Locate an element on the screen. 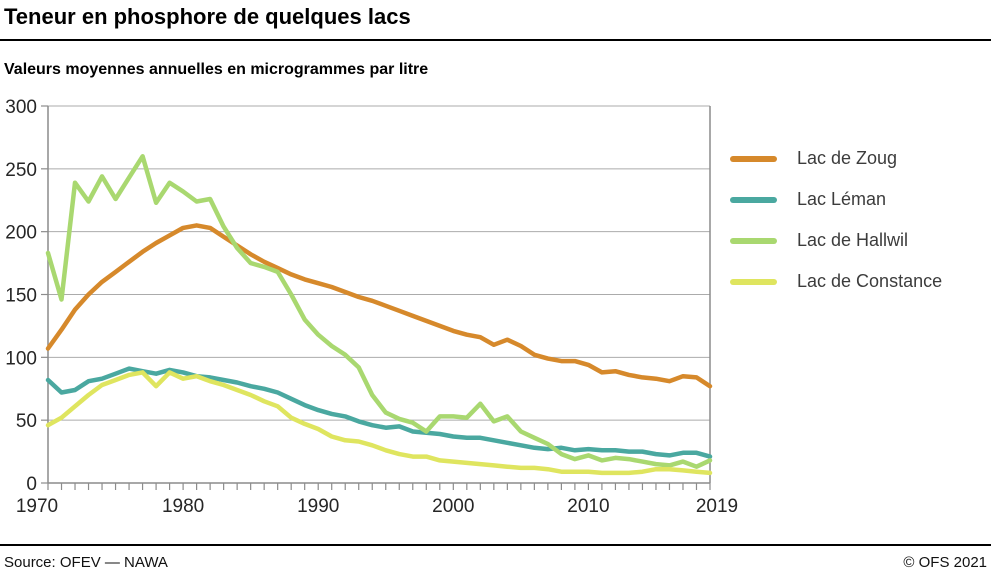  y-tick-label-0: 0 is located at coordinates (31, 484).